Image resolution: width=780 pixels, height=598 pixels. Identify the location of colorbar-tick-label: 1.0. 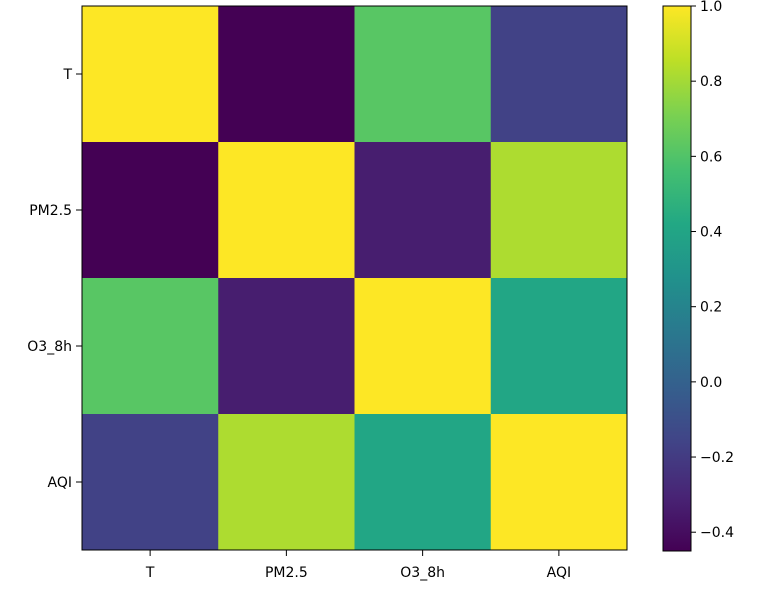
(711, 7).